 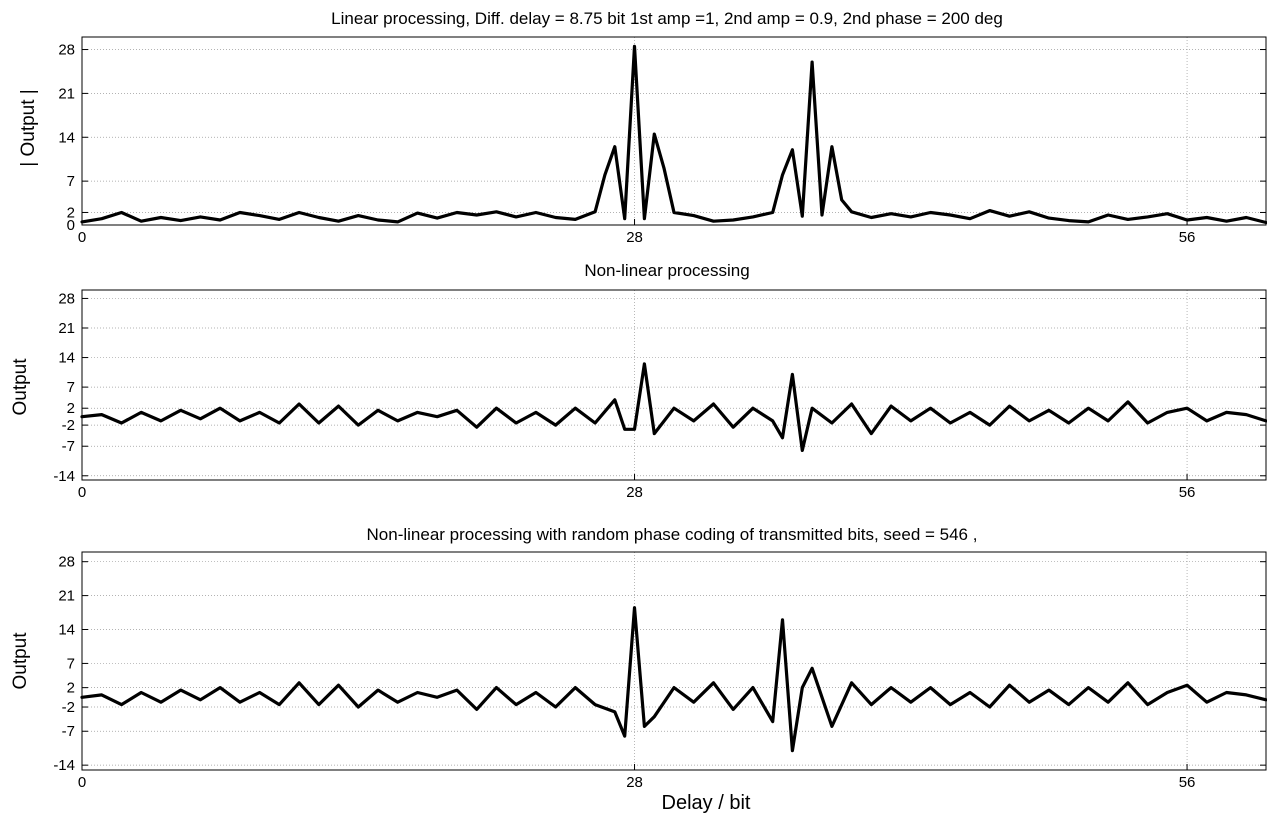 I want to click on x-tick-label-linear: 0, so click(x=82, y=237).